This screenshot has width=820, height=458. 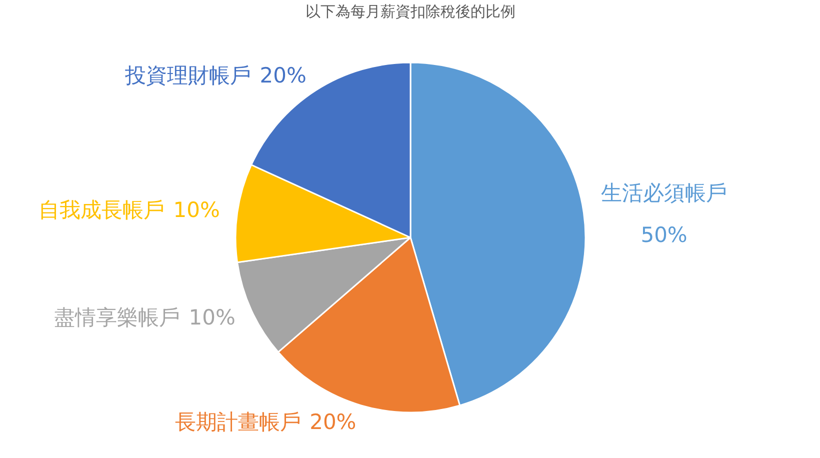 I want to click on slice-label: 長期計畫帳戶, so click(x=238, y=422).